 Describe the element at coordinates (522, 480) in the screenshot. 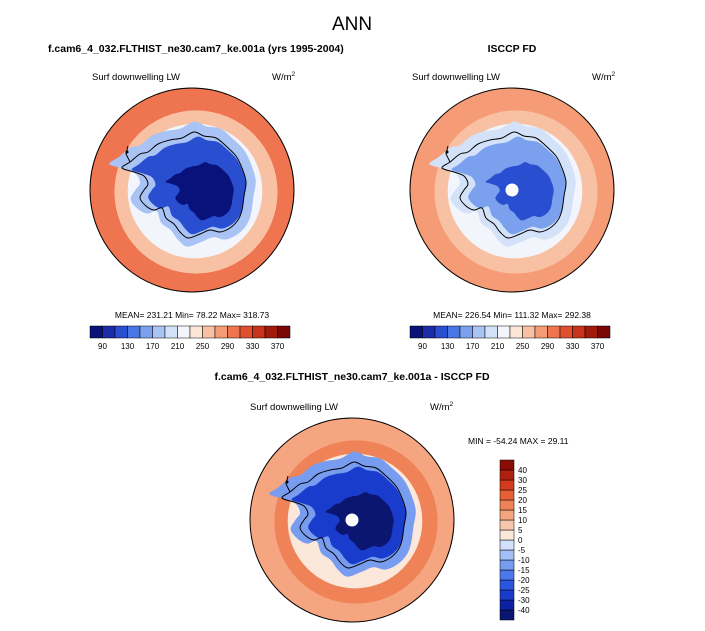

I see `colorbar-label: 30` at that location.